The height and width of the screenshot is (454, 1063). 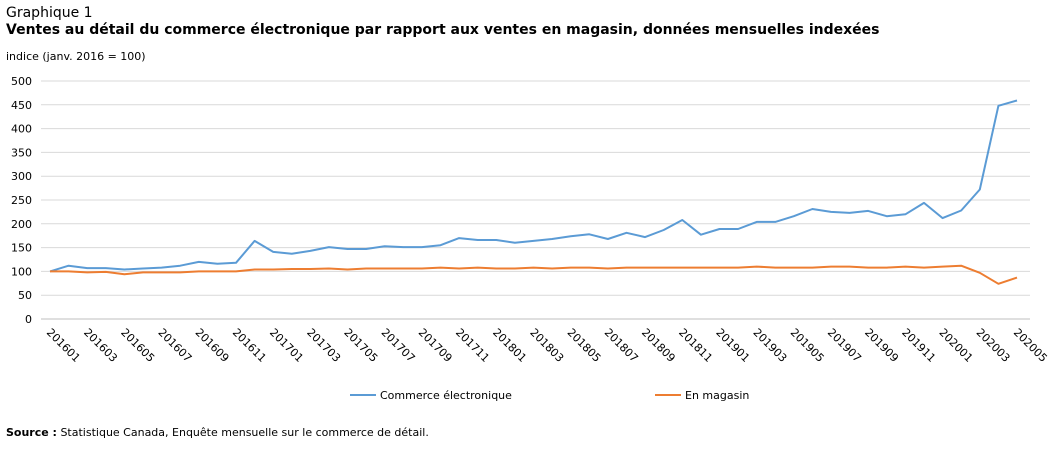 I want to click on x-tick-label: 201607, so click(x=174, y=345).